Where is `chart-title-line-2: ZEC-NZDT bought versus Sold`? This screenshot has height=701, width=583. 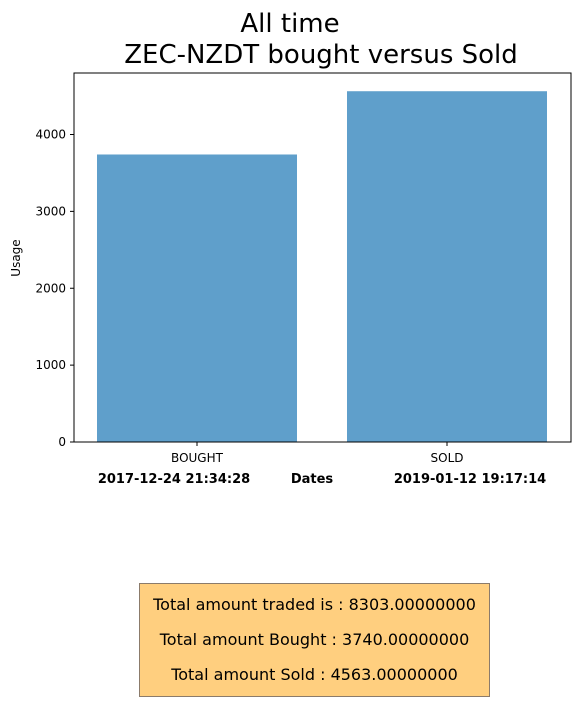
chart-title-line-2: ZEC-NZDT bought versus Sold is located at coordinates (321, 55).